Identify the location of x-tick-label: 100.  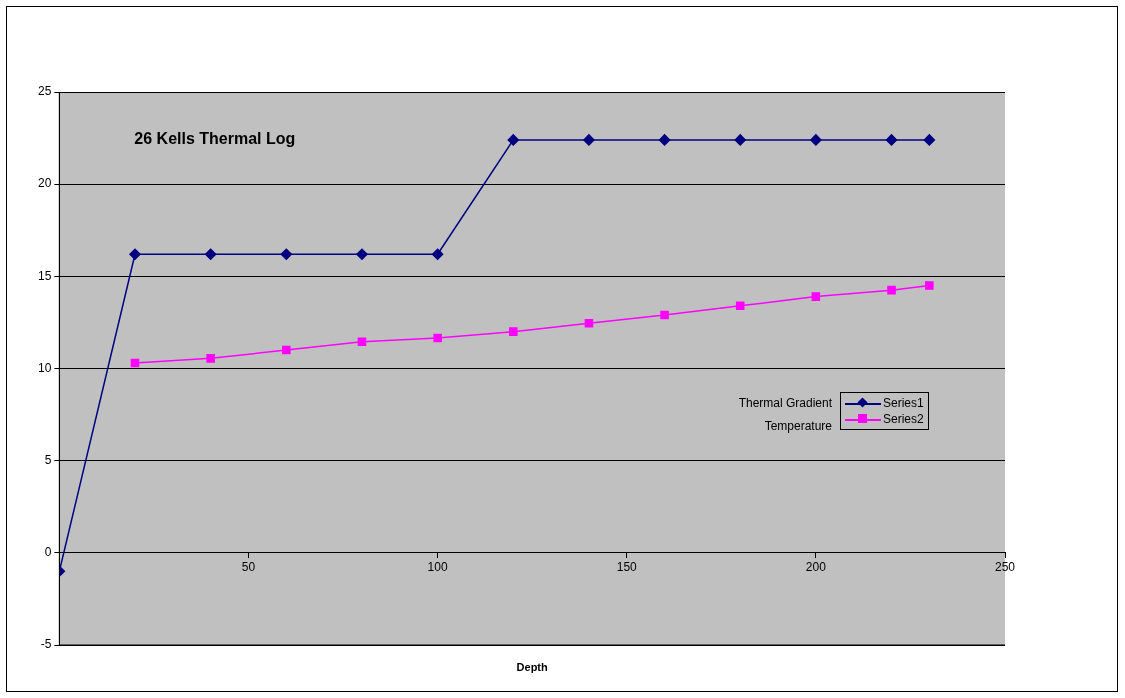
(437, 567).